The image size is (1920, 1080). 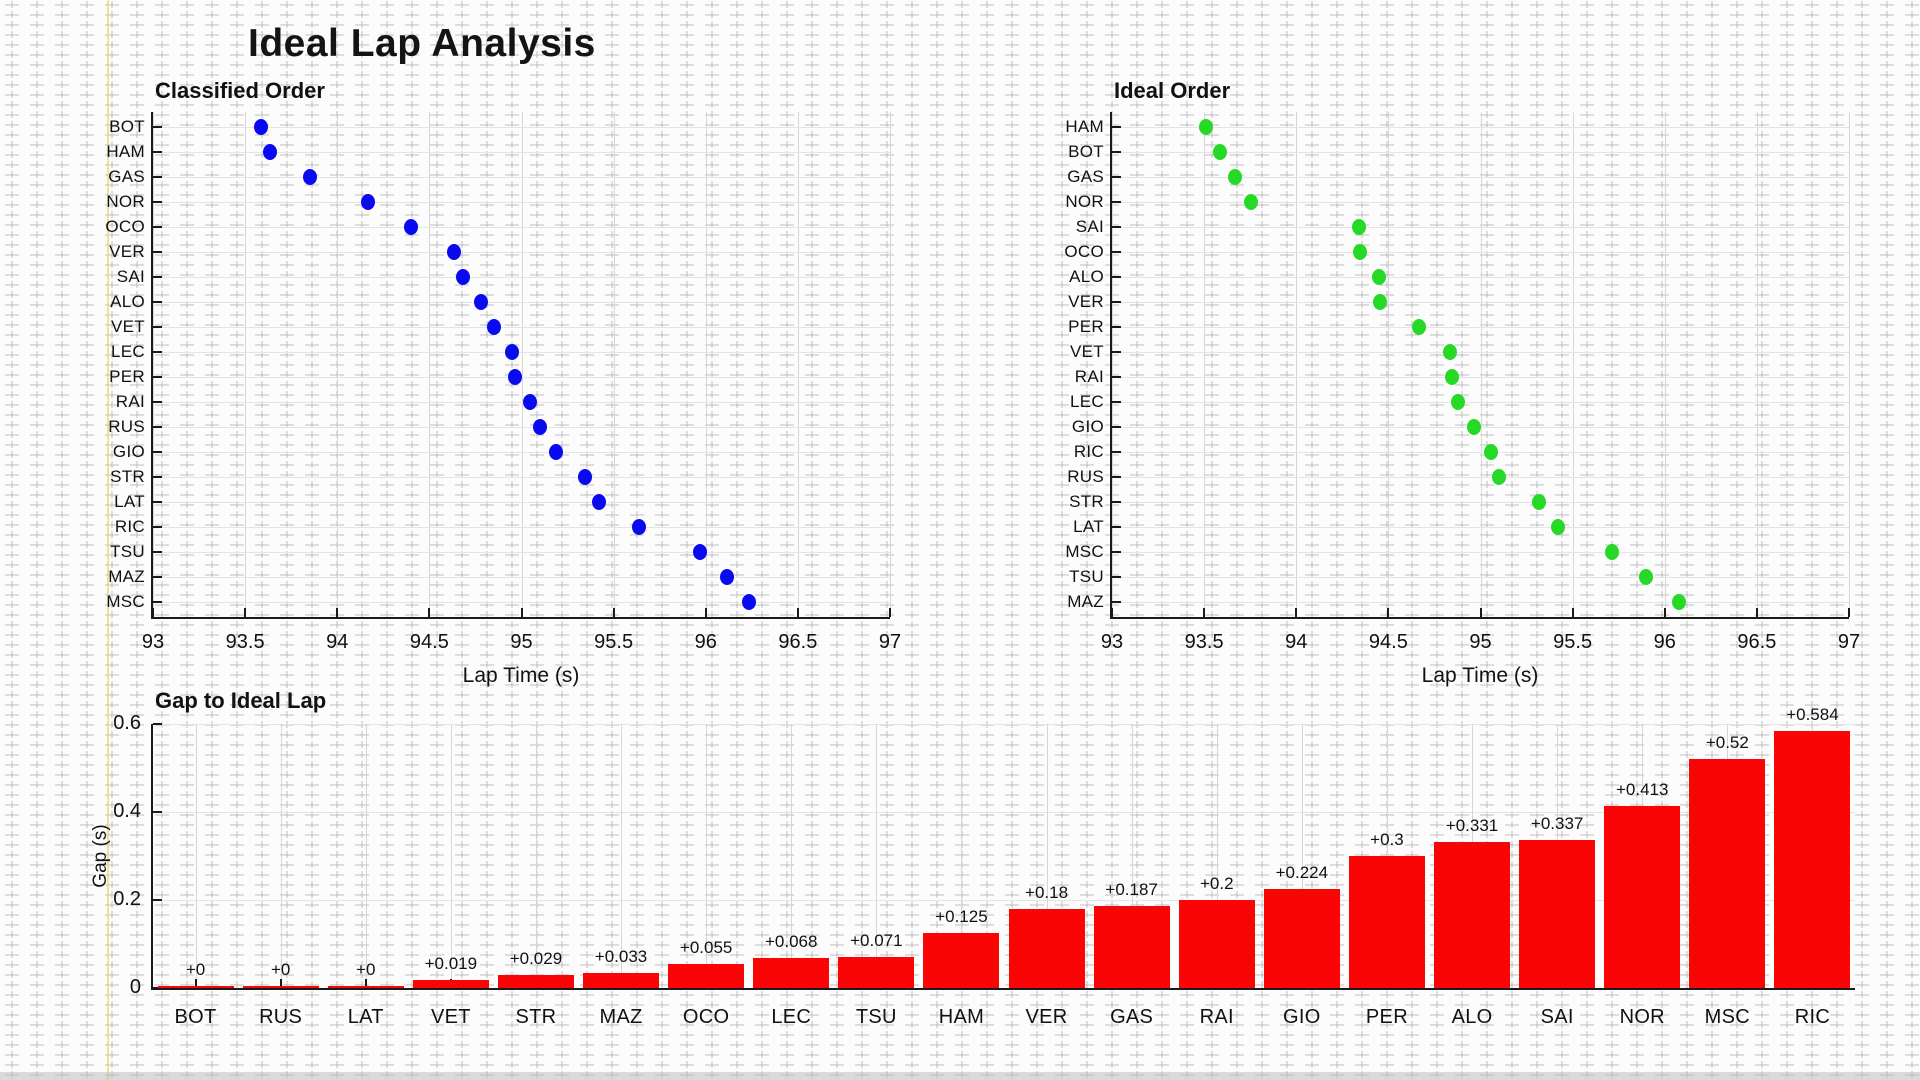 I want to click on bar-value-label: +0, so click(x=195, y=969).